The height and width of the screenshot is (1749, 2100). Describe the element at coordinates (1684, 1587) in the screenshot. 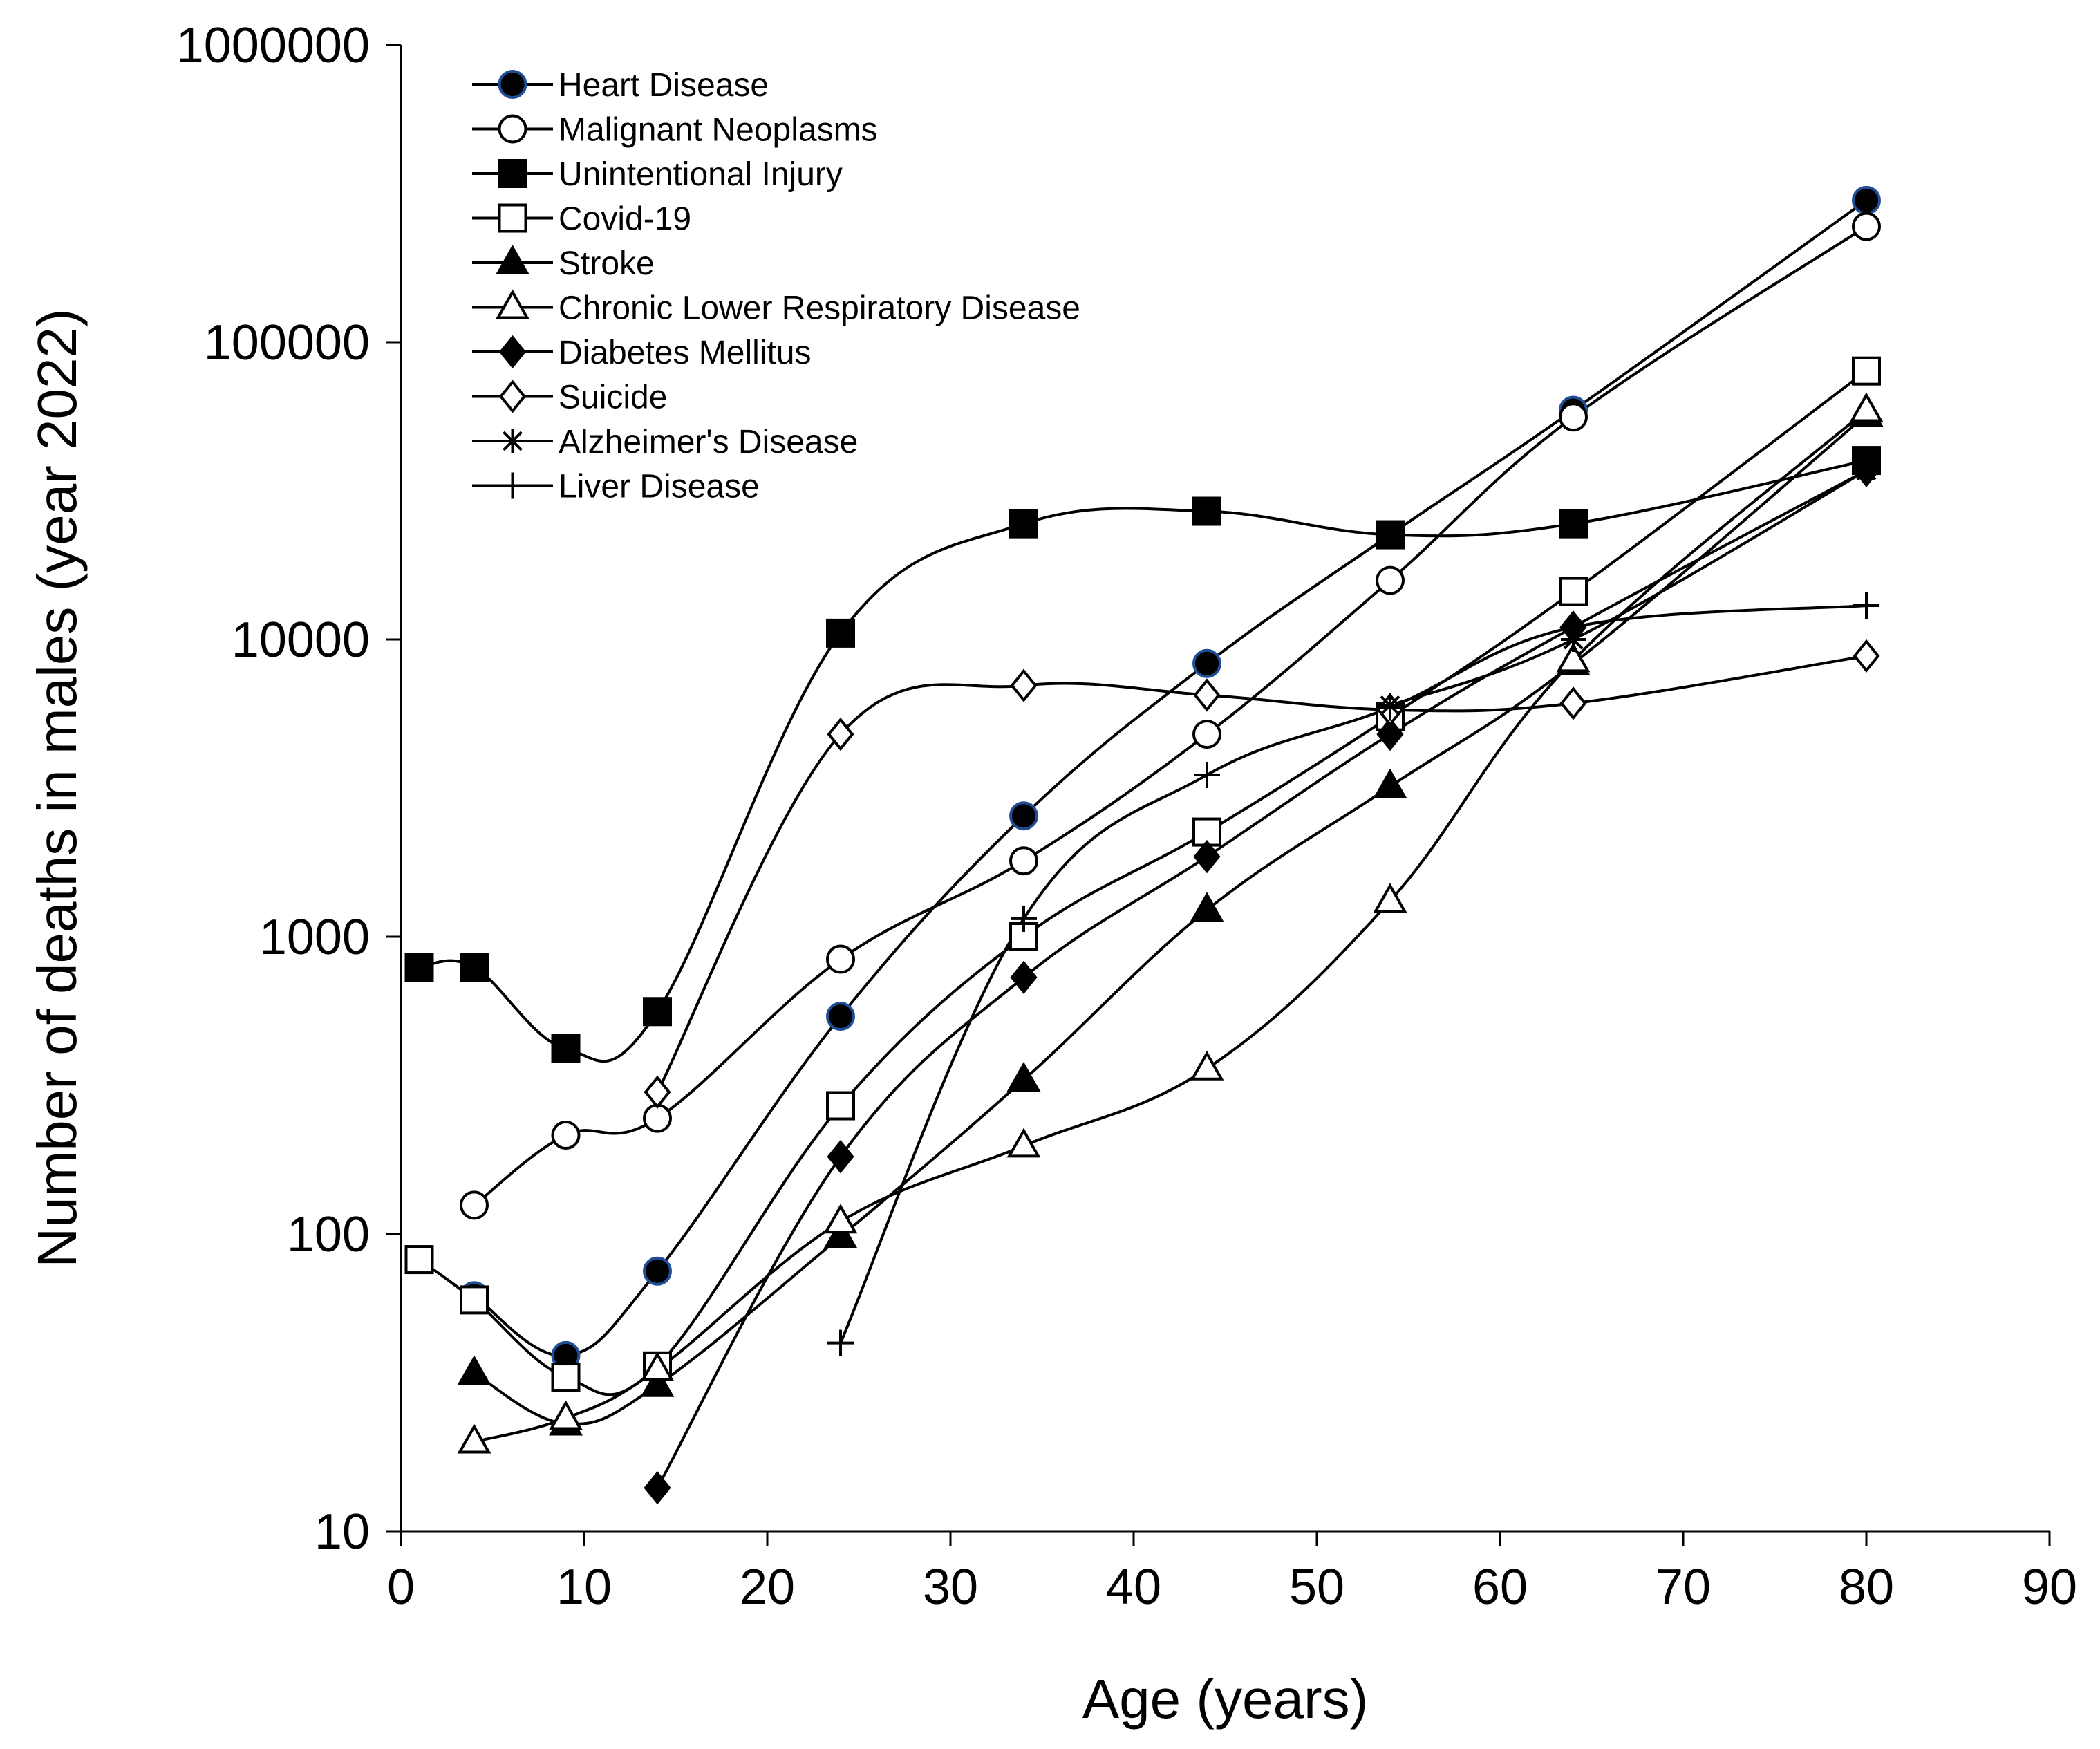

I see `x-tick-label: 70` at that location.